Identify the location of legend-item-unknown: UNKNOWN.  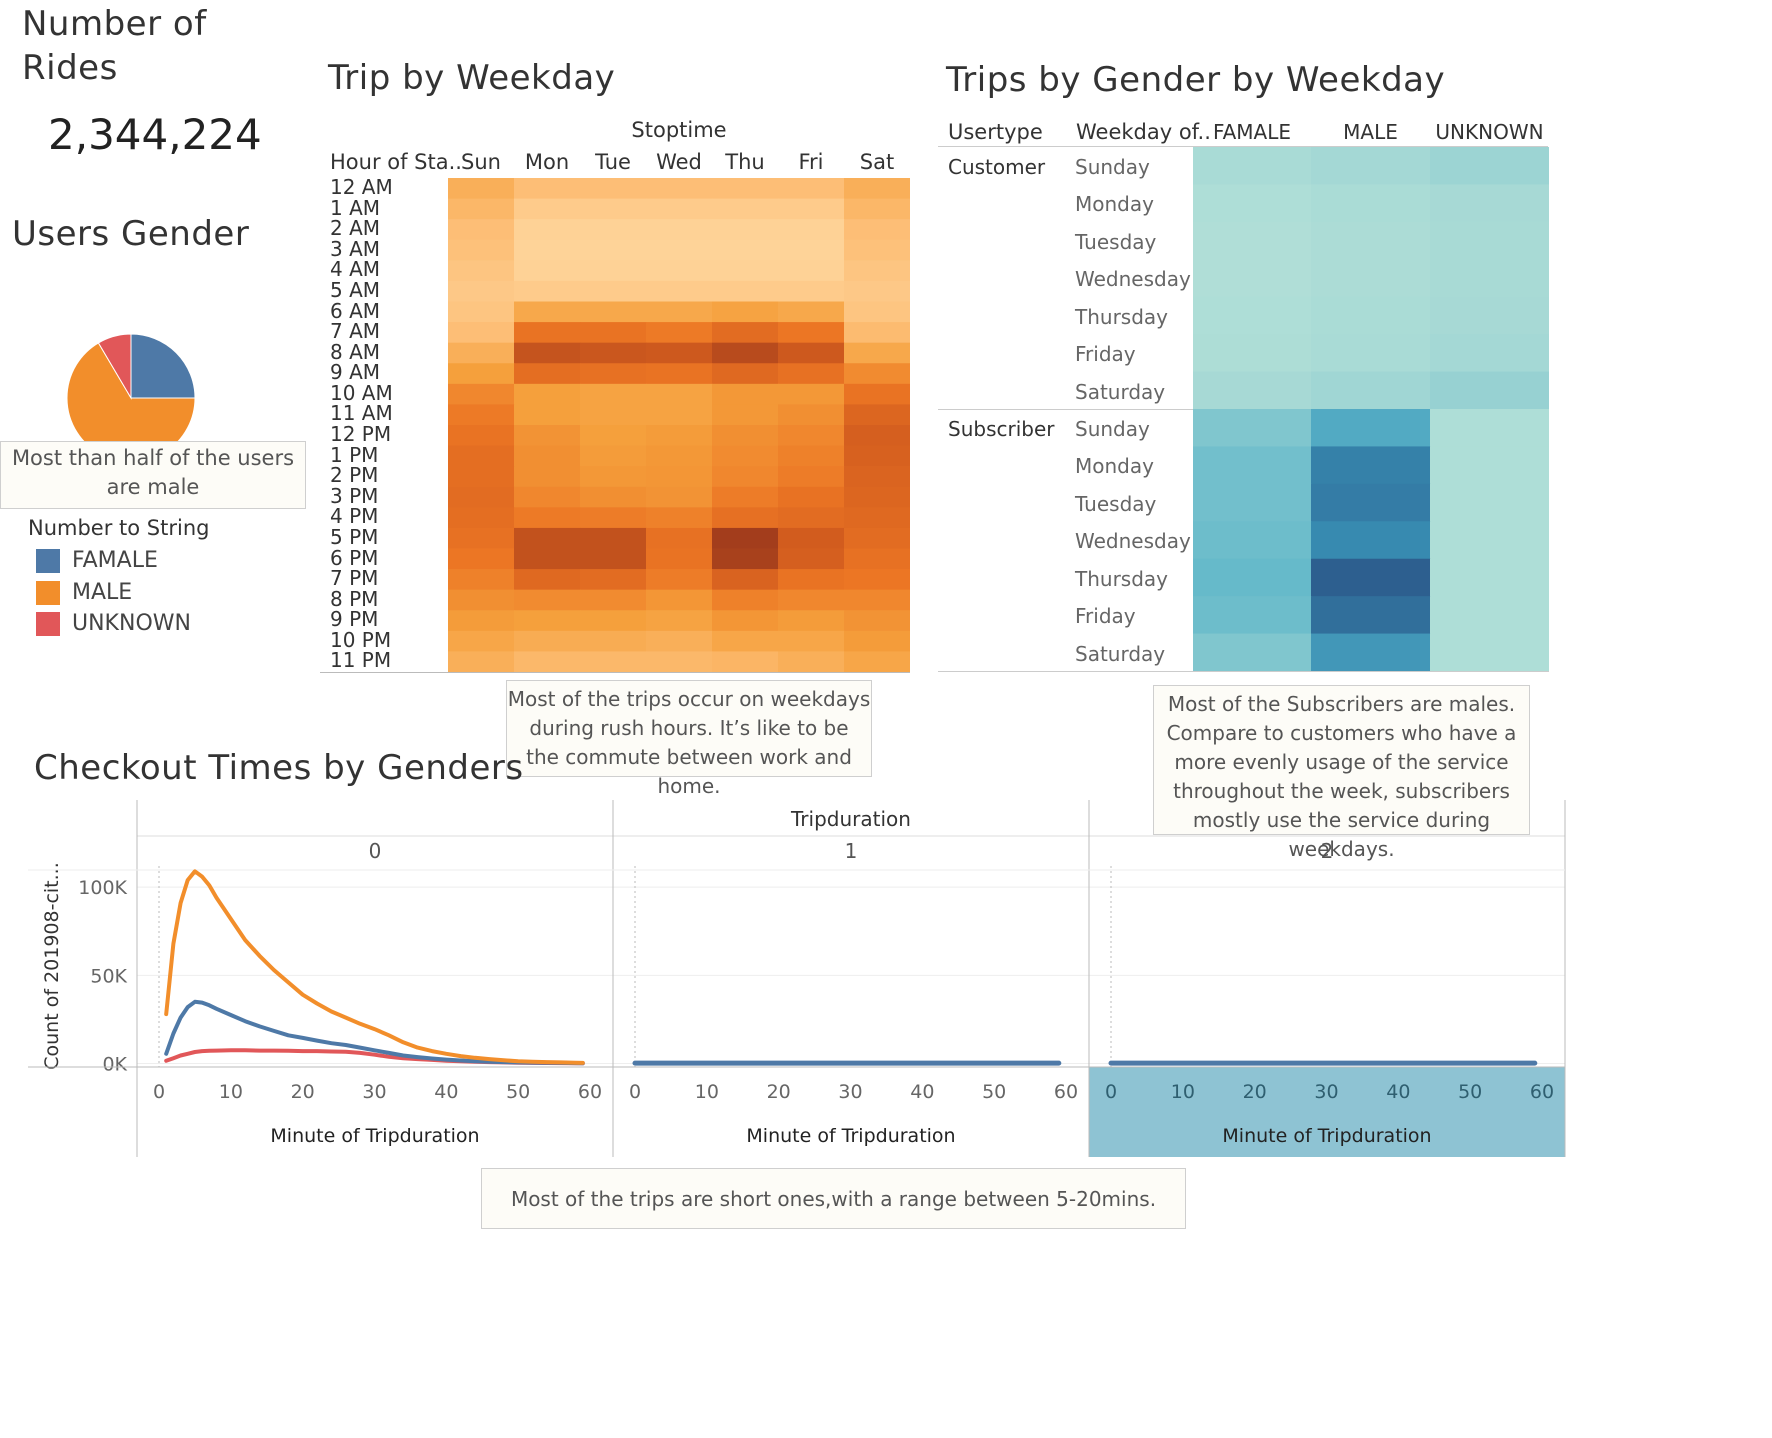
(113, 623).